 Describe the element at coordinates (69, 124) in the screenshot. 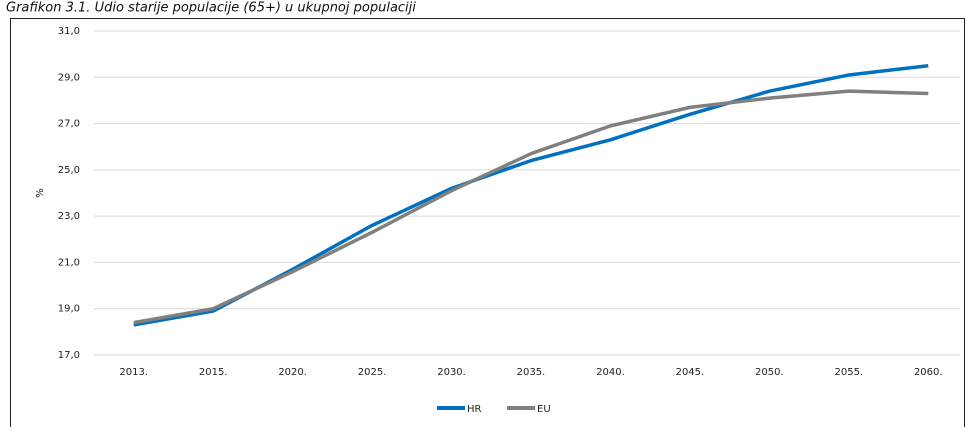

I see `y-tick-label: 27,0` at that location.